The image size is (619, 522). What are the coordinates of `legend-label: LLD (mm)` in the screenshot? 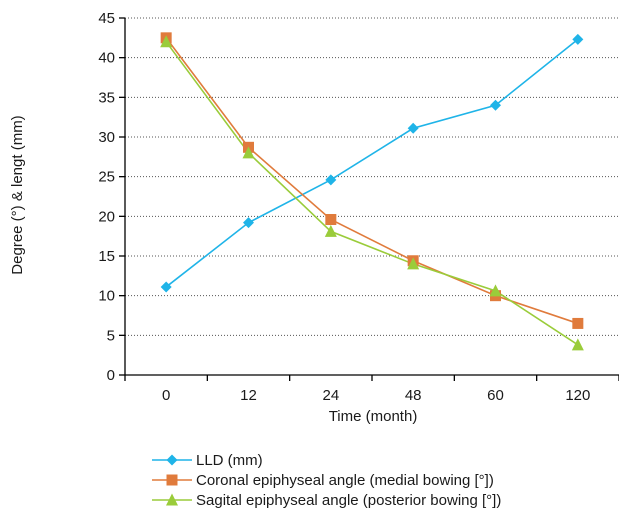 It's located at (229, 460).